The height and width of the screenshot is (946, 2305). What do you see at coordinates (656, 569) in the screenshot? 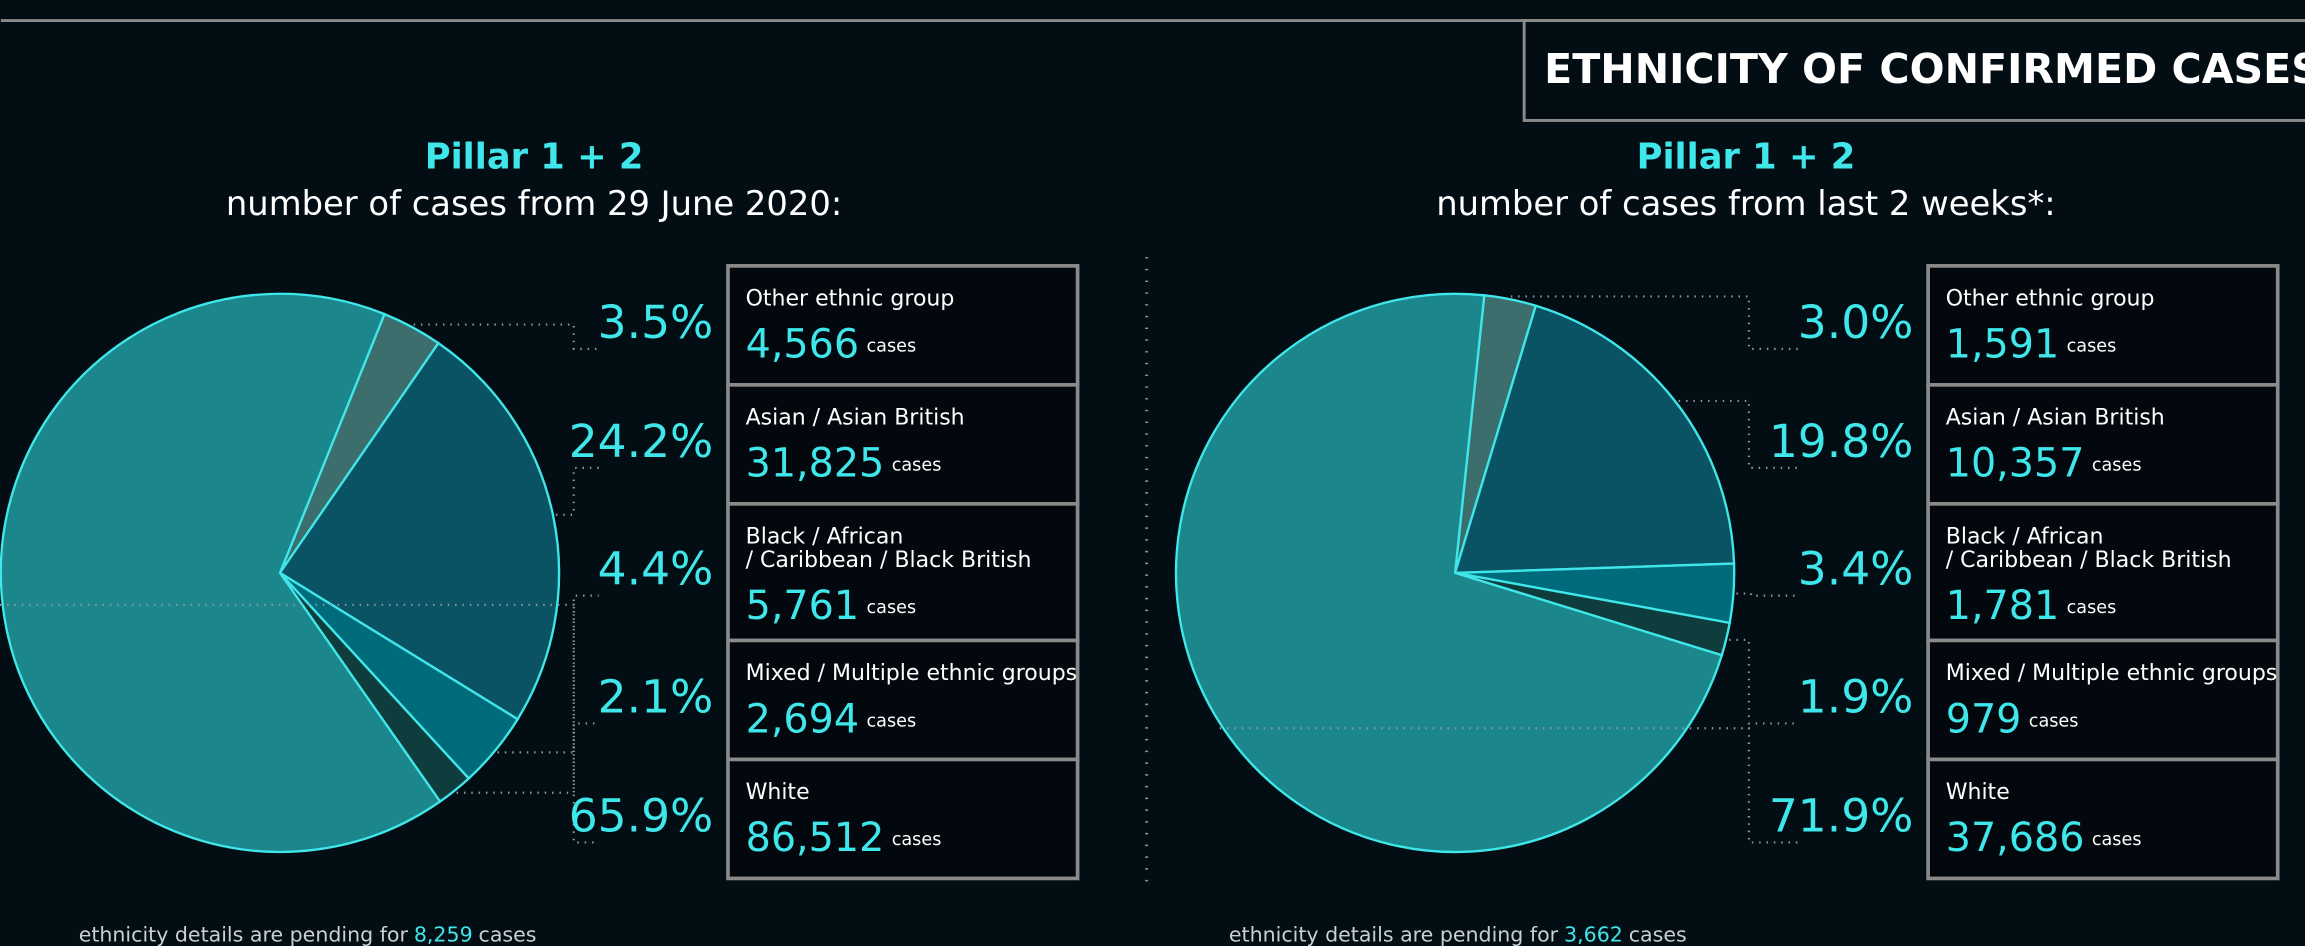
I see `percent-label: 4.4%` at bounding box center [656, 569].